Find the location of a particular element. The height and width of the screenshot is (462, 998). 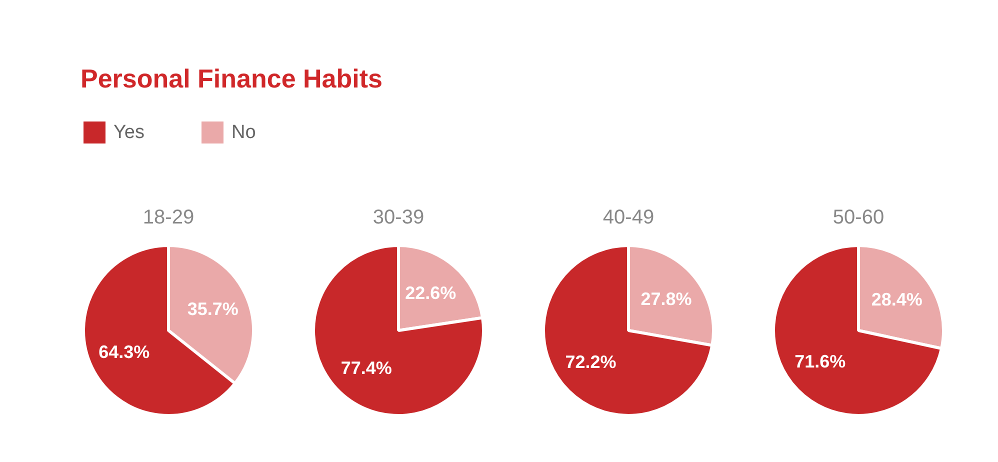

chart-title: 50-60 is located at coordinates (858, 217).